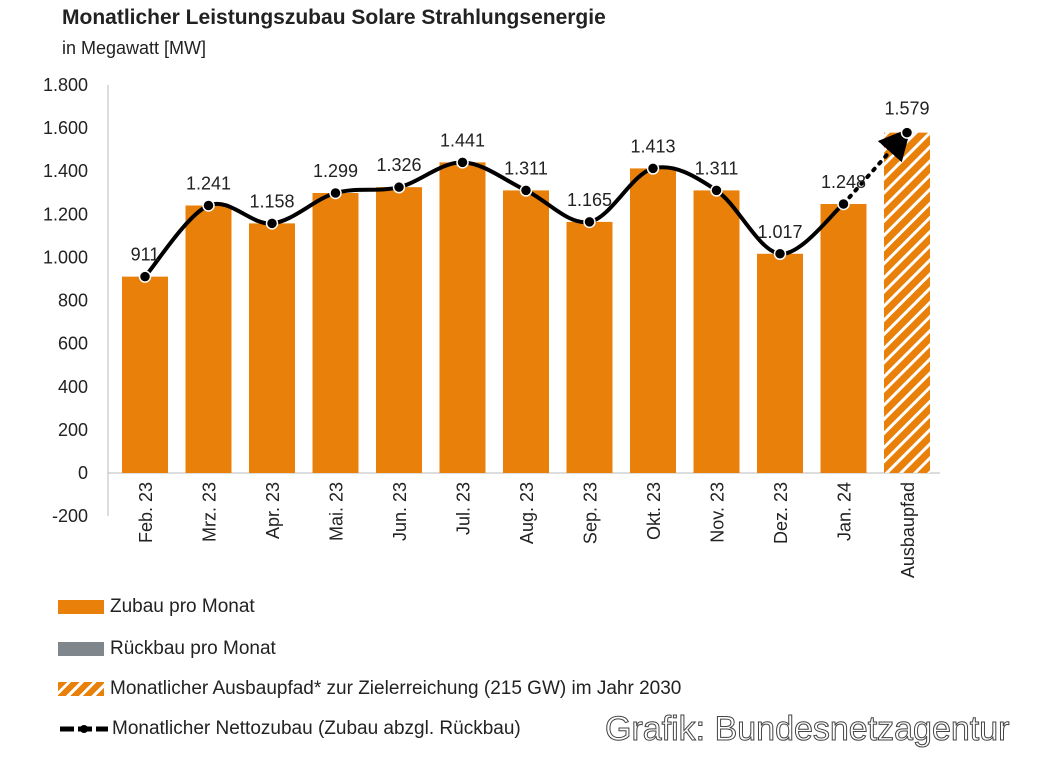 The height and width of the screenshot is (764, 1050). What do you see at coordinates (145, 255) in the screenshot?
I see `data-label: 911` at bounding box center [145, 255].